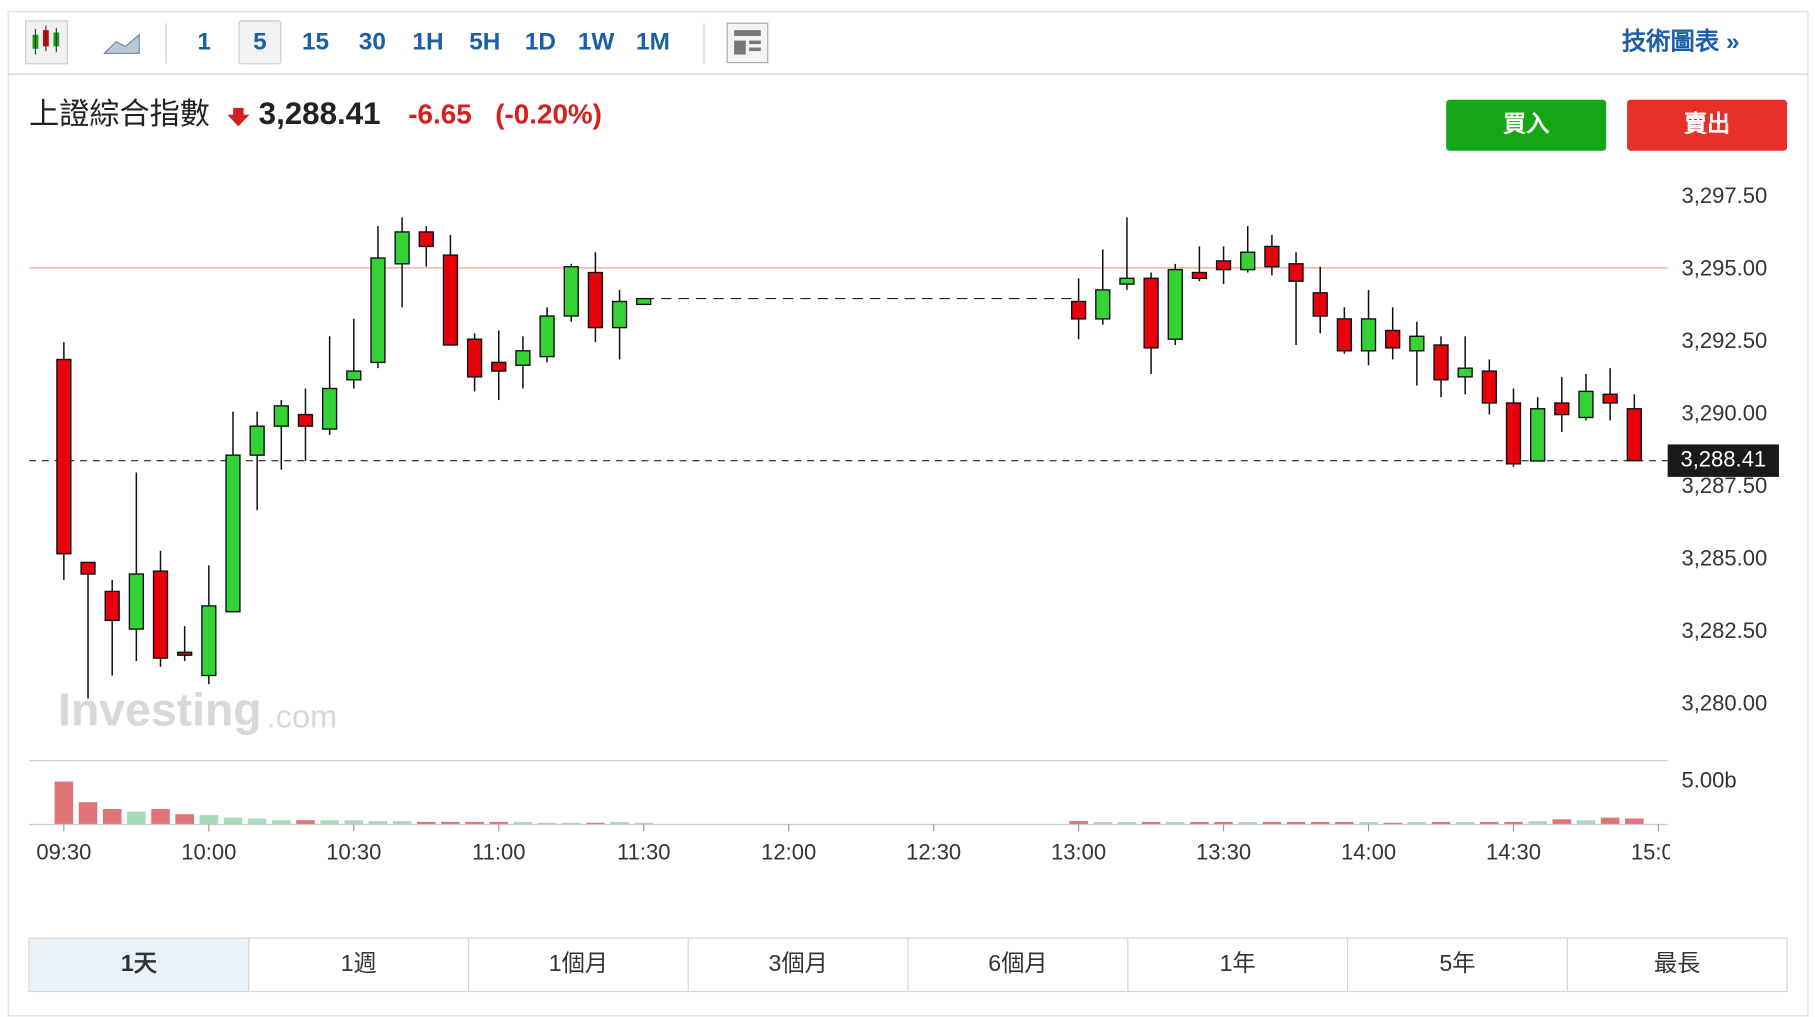 The height and width of the screenshot is (1017, 1815). I want to click on x-tick-label: 11:30, so click(643, 851).